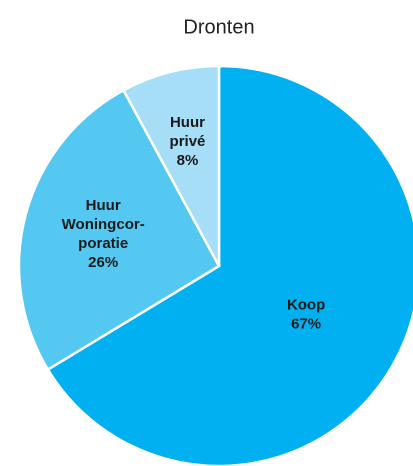 The height and width of the screenshot is (466, 413). Describe the element at coordinates (306, 324) in the screenshot. I see `slice-value: 67%` at that location.